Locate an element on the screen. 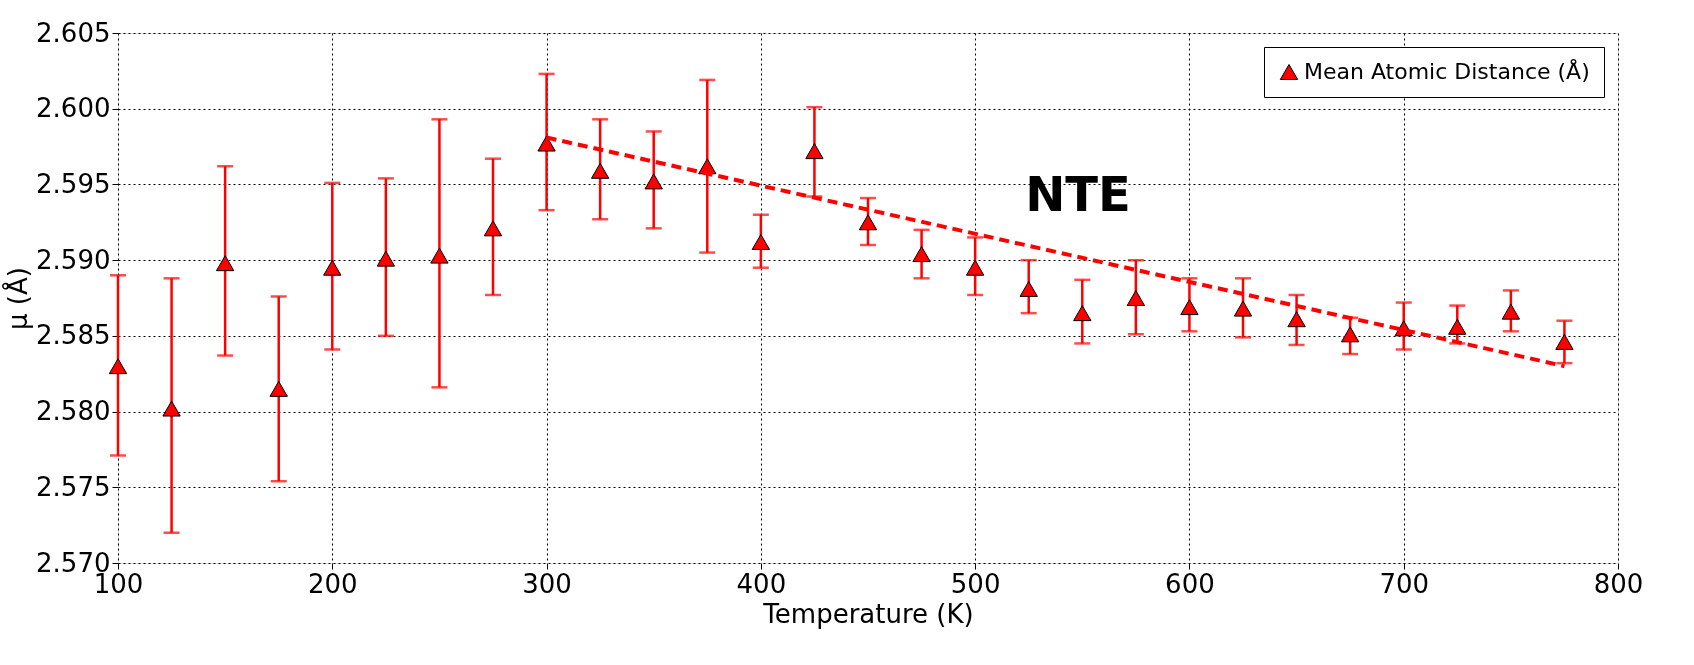 The image size is (1694, 665). y-axis-title: μ (Å) is located at coordinates (18, 298).